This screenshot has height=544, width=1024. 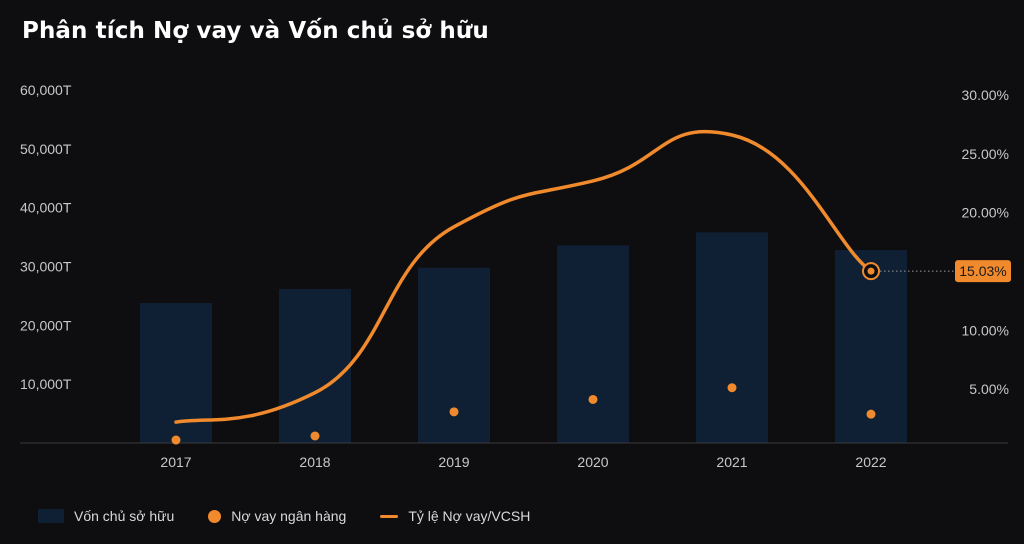 What do you see at coordinates (871, 271) in the screenshot?
I see `highlight-point-core` at bounding box center [871, 271].